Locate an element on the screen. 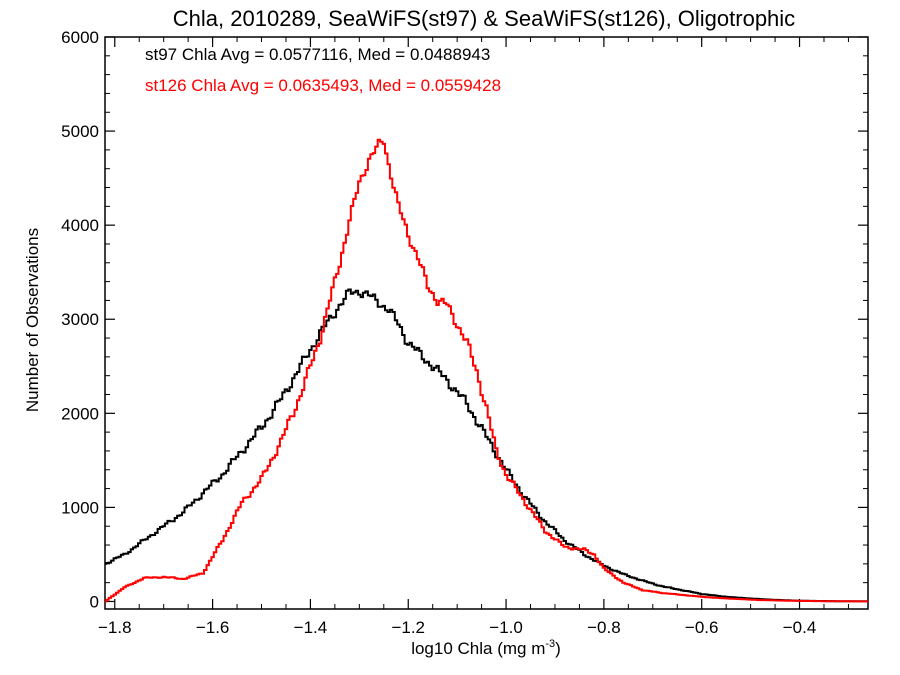 The width and height of the screenshot is (900, 675). y-tick-label: 4000 is located at coordinates (80, 225).